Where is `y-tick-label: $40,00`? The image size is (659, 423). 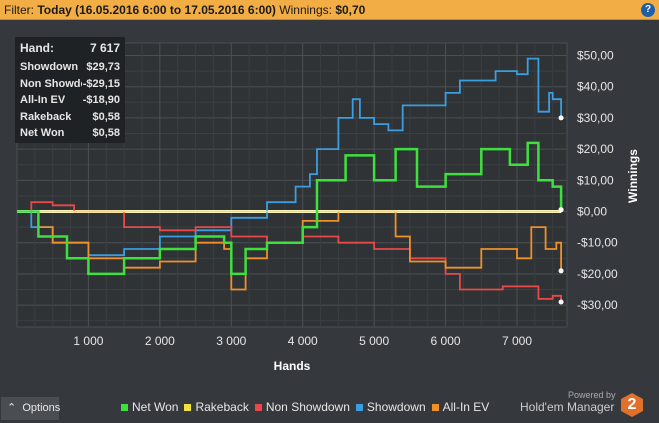 y-tick-label: $40,00 is located at coordinates (595, 87).